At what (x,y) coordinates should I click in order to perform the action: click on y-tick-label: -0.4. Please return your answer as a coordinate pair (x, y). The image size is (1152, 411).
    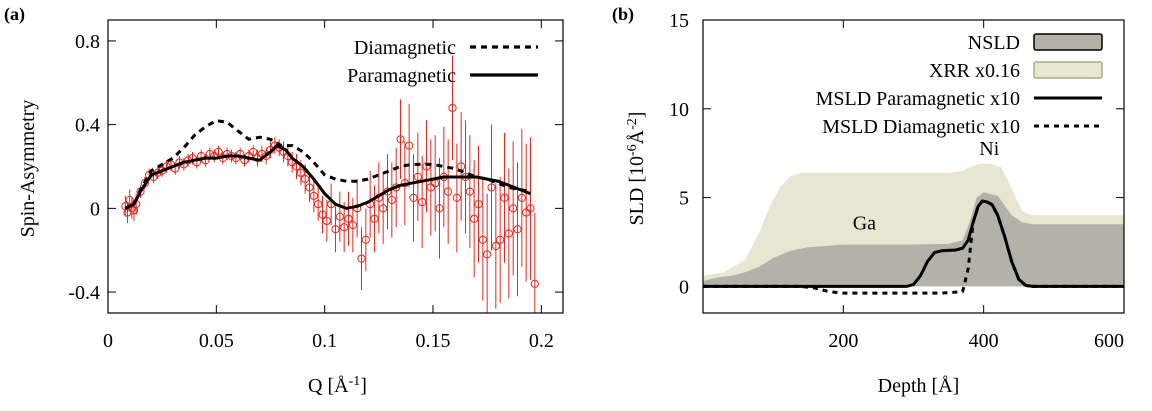
    Looking at the image, I should click on (84, 293).